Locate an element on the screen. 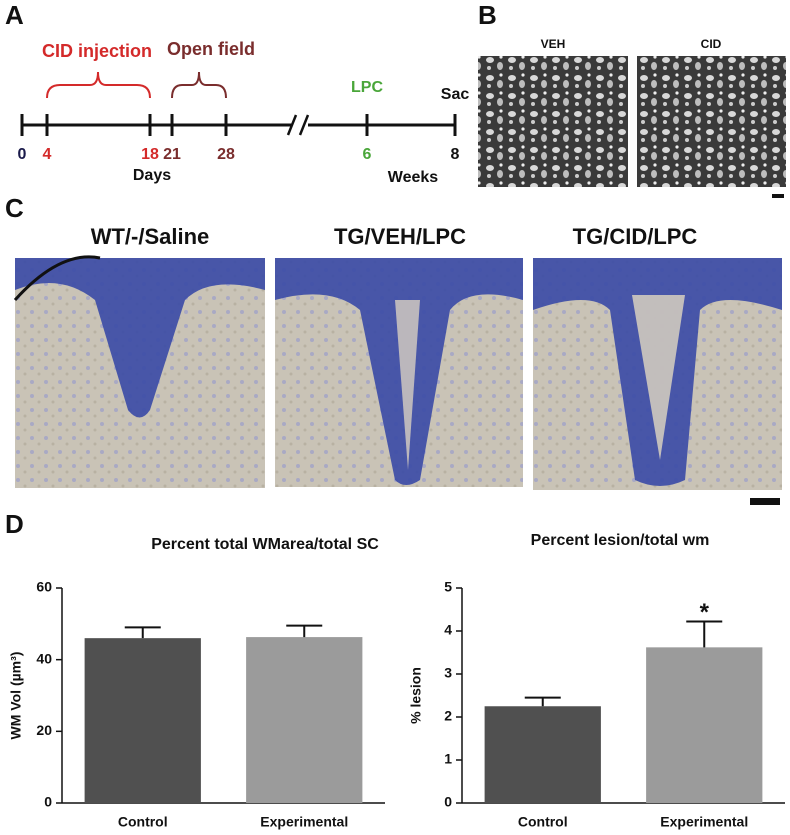 This screenshot has height=835, width=790. chart-title: Percent total WMarea/total SC is located at coordinates (265, 544).